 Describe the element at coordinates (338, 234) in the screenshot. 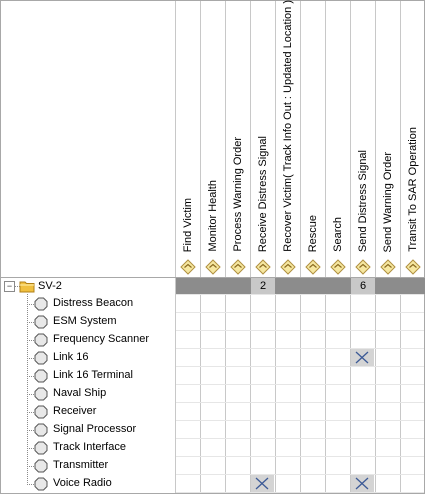

I see `column-header-label: Search` at that location.